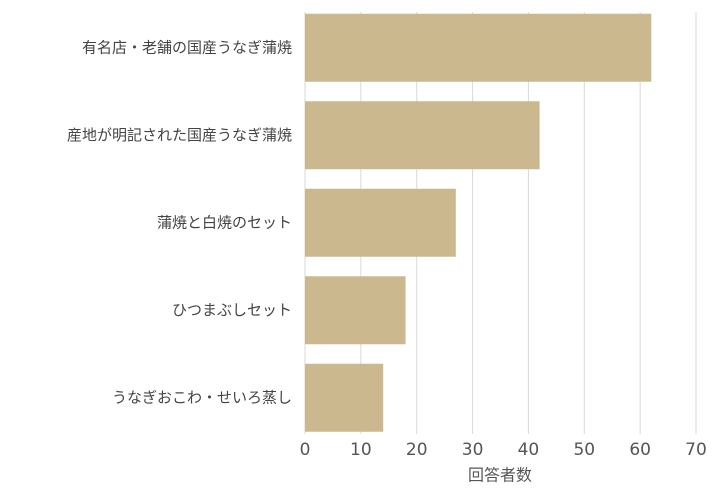 This screenshot has height=500, width=720. I want to click on x-tick-label: 0, so click(305, 450).